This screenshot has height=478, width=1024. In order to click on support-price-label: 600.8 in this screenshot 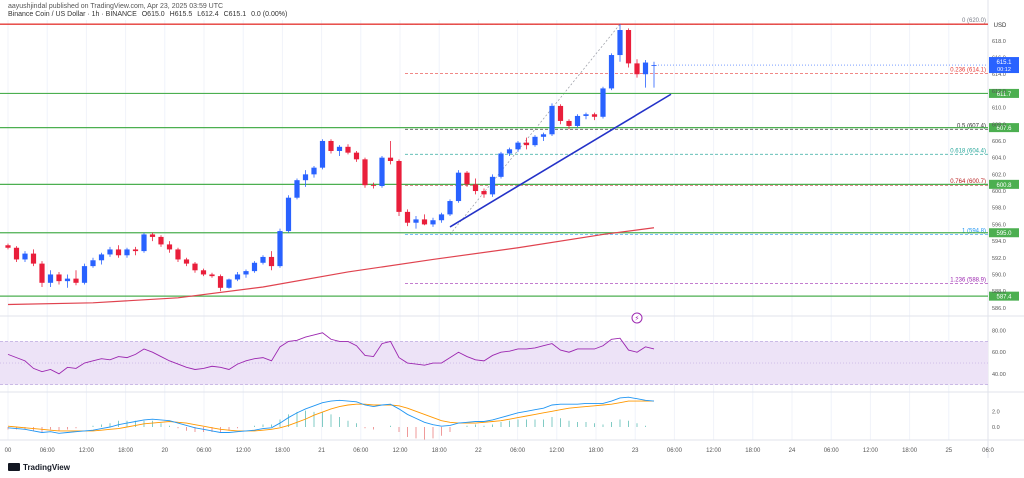, I will do `click(1004, 186)`.